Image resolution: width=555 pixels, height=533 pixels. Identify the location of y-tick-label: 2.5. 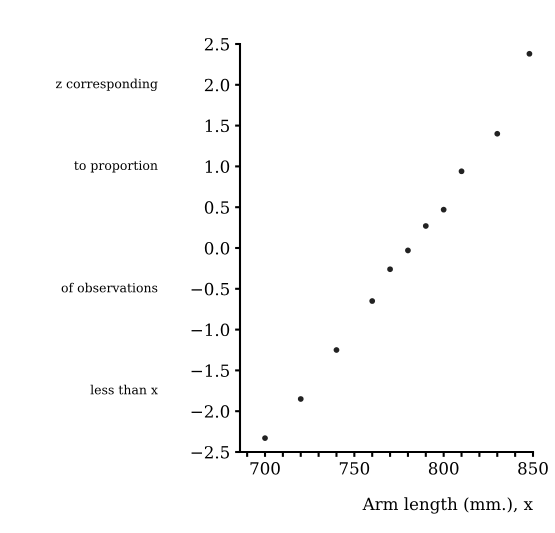
(216, 44).